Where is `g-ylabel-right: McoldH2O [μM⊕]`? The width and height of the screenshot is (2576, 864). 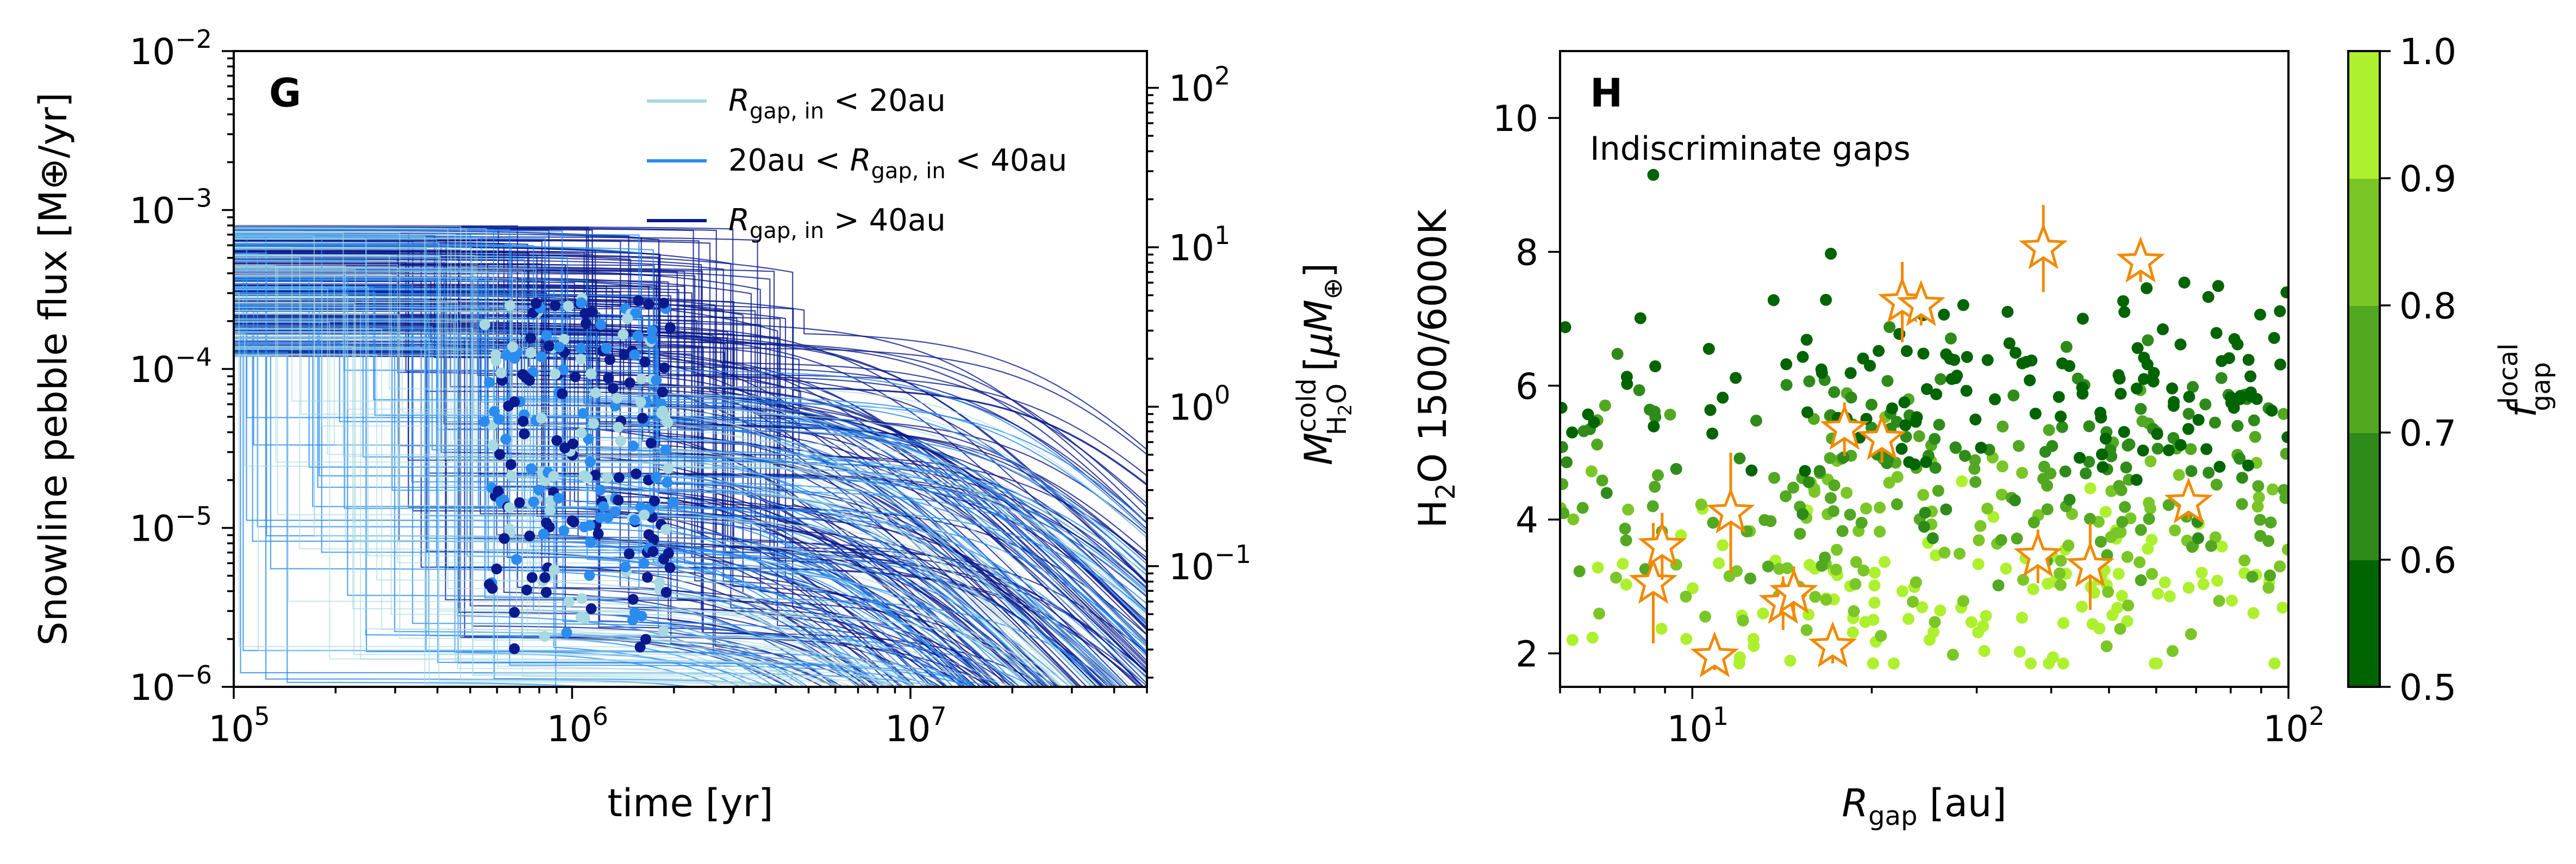 g-ylabel-right: McoldH2O [μM⊕] is located at coordinates (1324, 364).